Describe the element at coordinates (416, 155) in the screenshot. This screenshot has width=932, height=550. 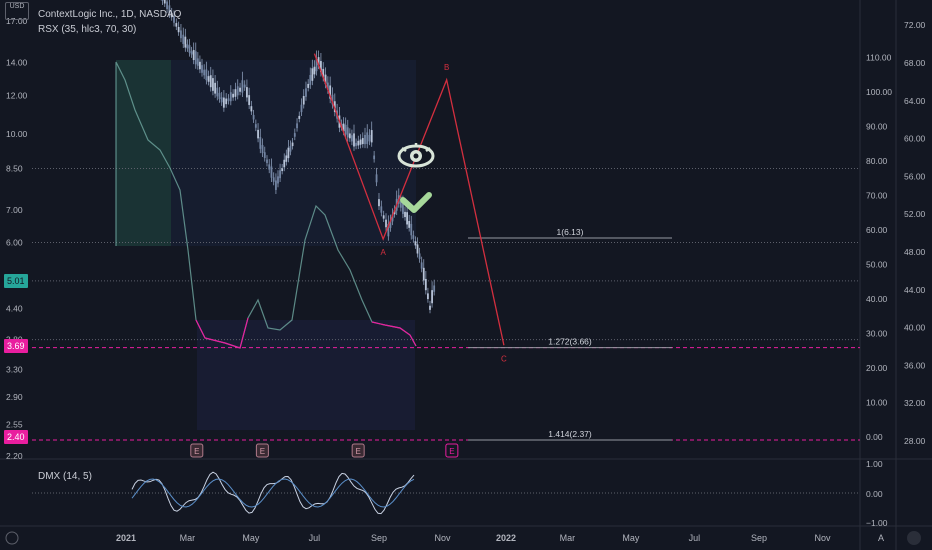
I see `eye-icon` at that location.